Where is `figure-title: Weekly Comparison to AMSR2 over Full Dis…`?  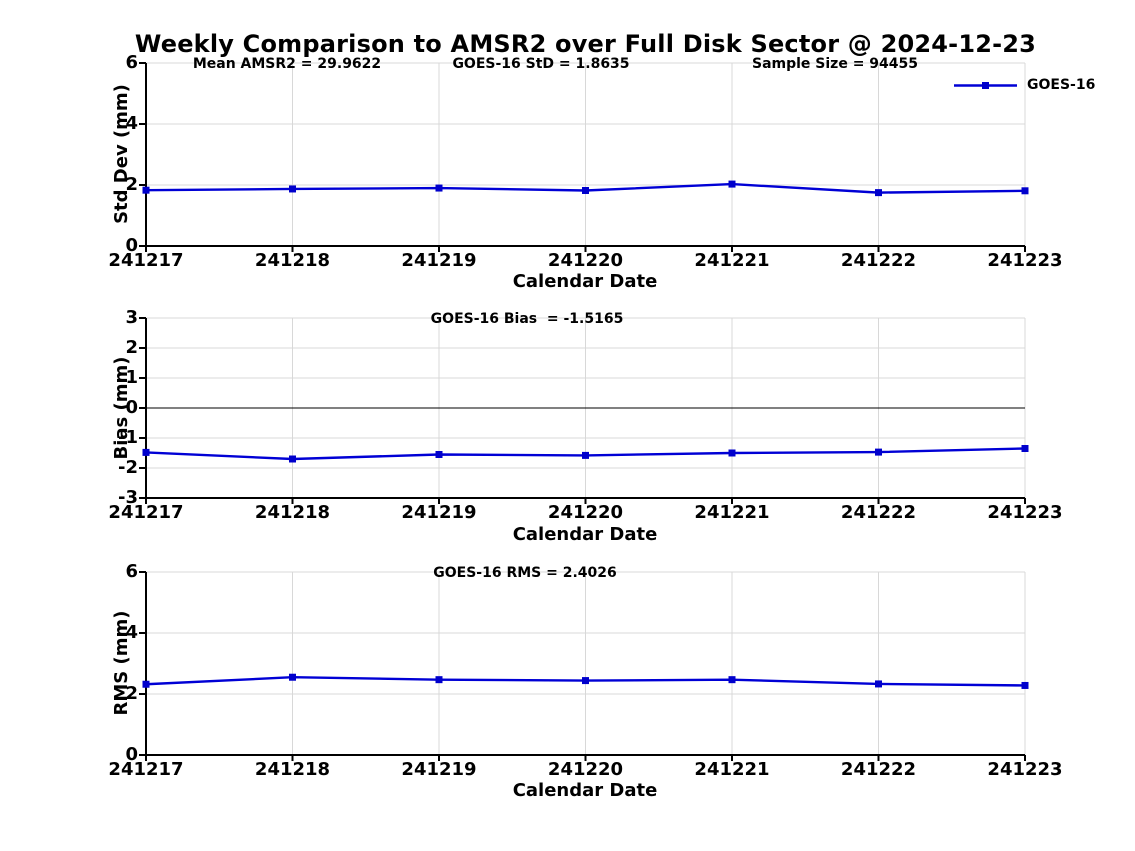 figure-title: Weekly Comparison to AMSR2 over Full Dis… is located at coordinates (585, 44).